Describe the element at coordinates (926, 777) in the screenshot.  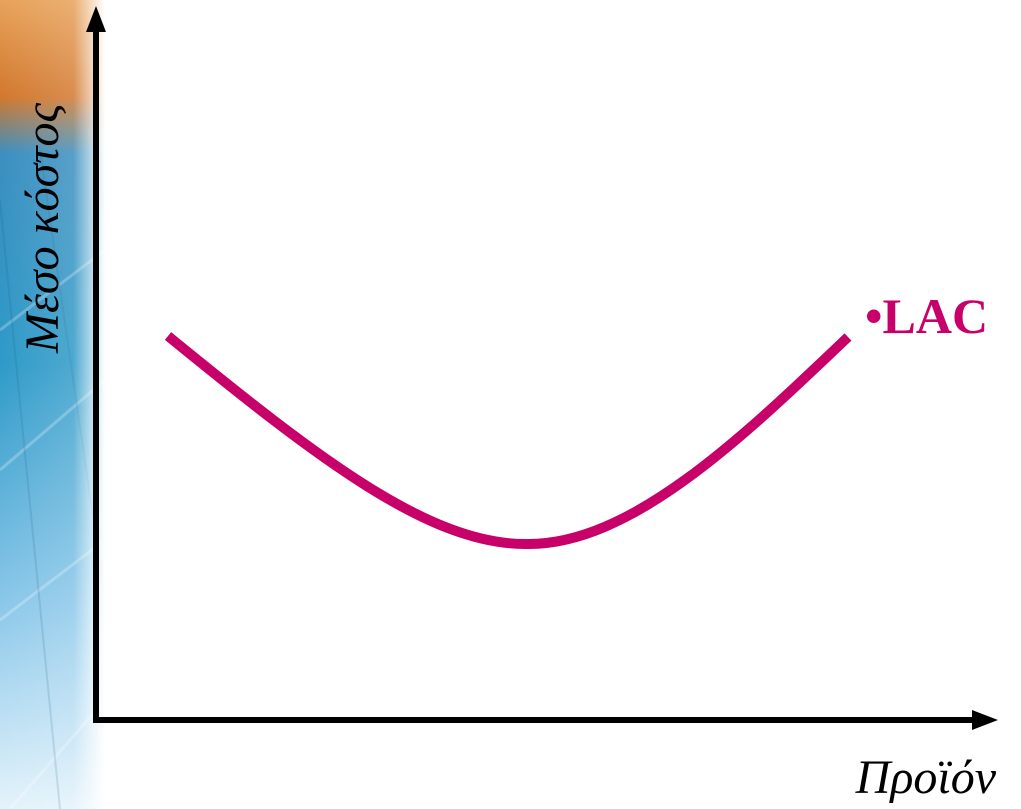
I see `x-axis-label: Προϊόν` at that location.